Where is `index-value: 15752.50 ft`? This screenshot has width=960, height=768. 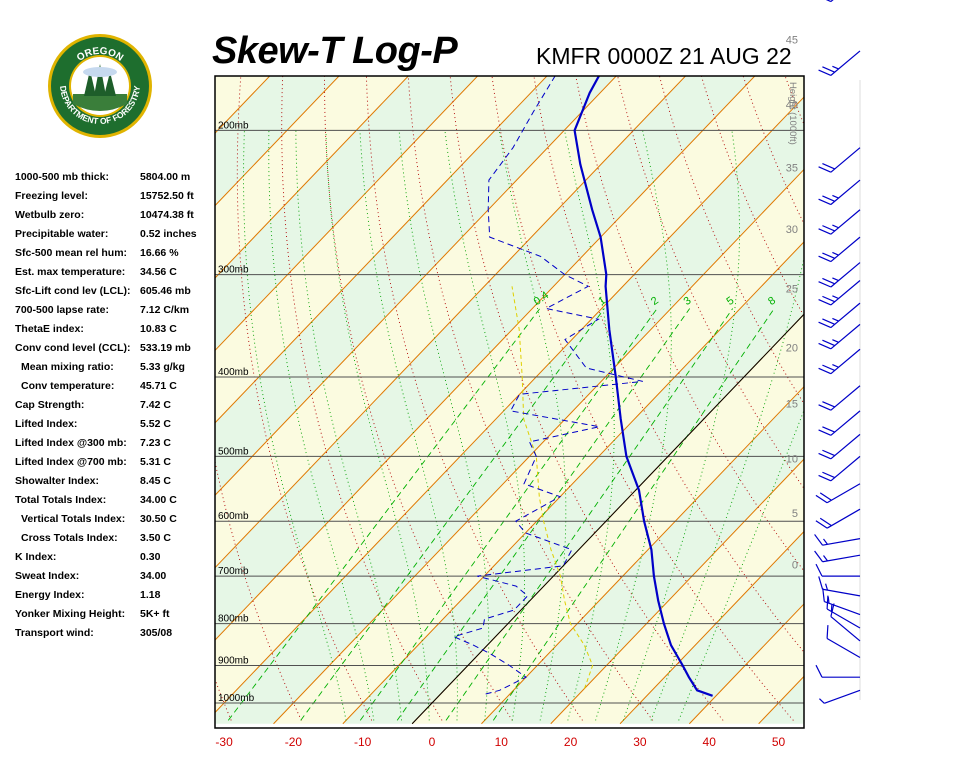 index-value: 15752.50 ft is located at coordinates (167, 196).